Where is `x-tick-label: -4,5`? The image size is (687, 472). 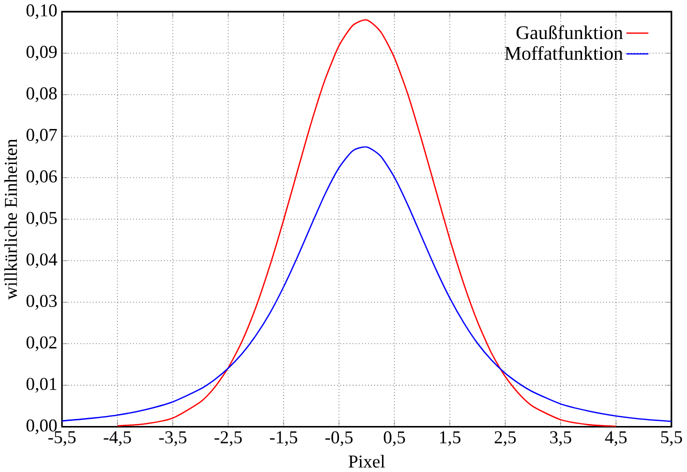
x-tick-label: -4,5 is located at coordinates (117, 438).